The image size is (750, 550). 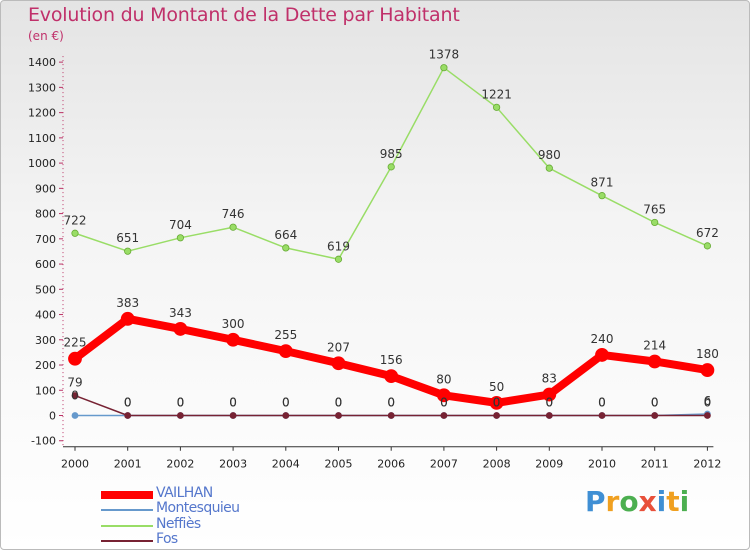 I want to click on data-point-montesquieu, so click(x=75, y=415).